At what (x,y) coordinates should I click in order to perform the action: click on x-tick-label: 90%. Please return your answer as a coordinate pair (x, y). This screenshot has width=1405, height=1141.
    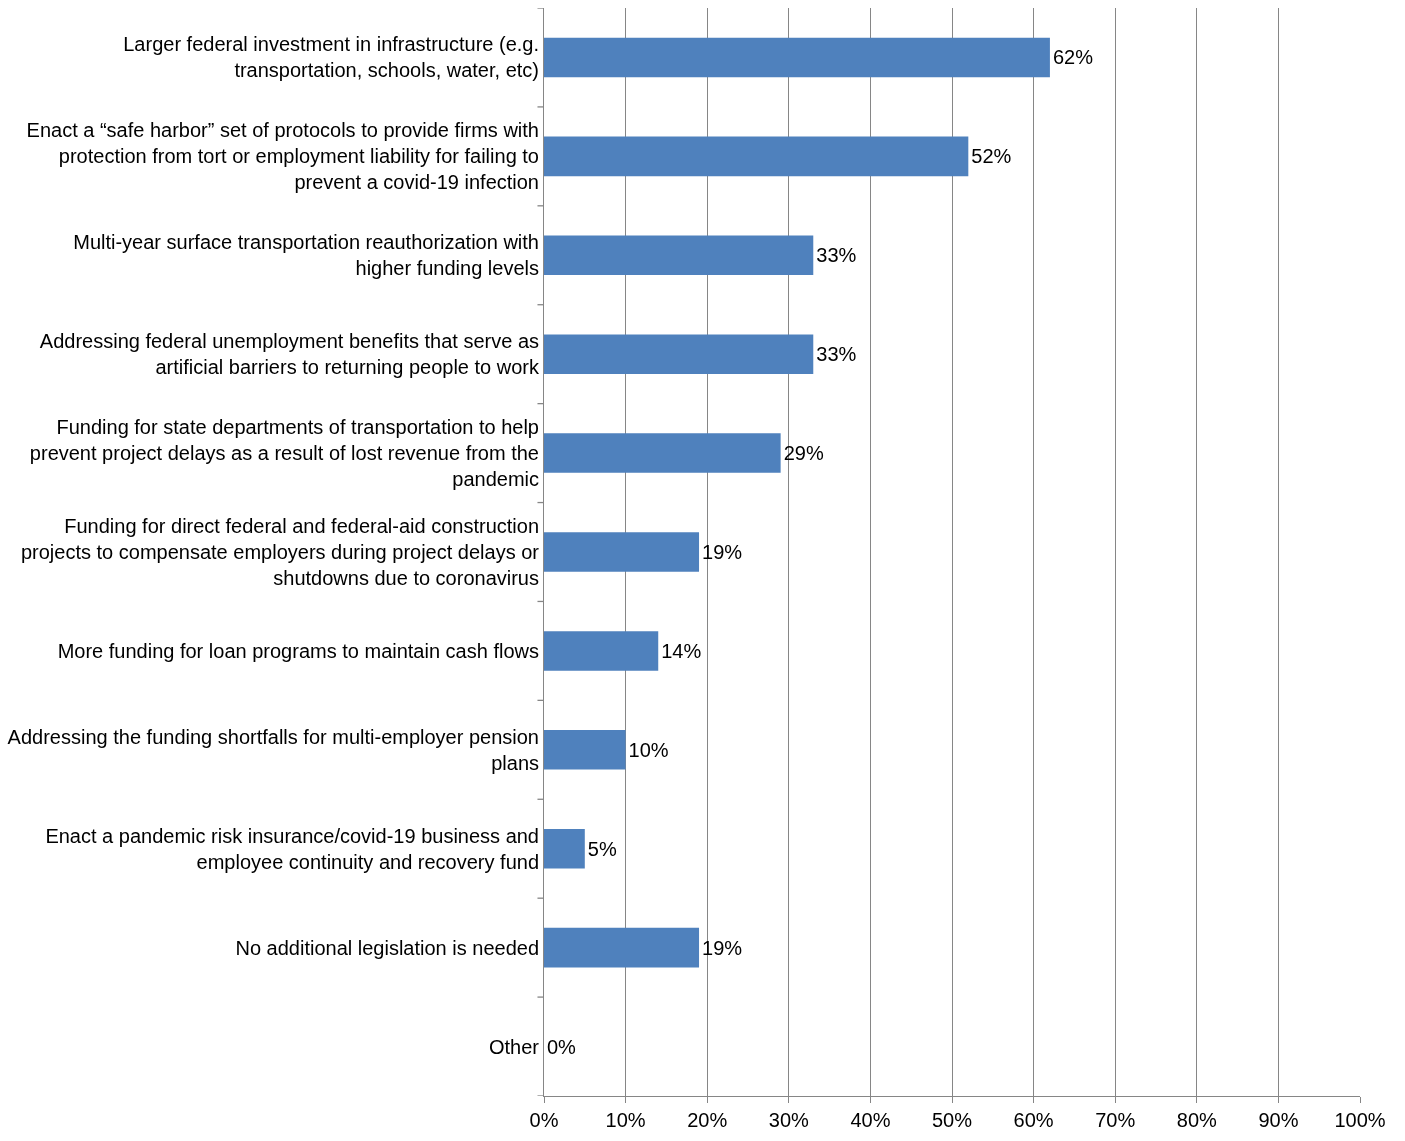
    Looking at the image, I should click on (1278, 1120).